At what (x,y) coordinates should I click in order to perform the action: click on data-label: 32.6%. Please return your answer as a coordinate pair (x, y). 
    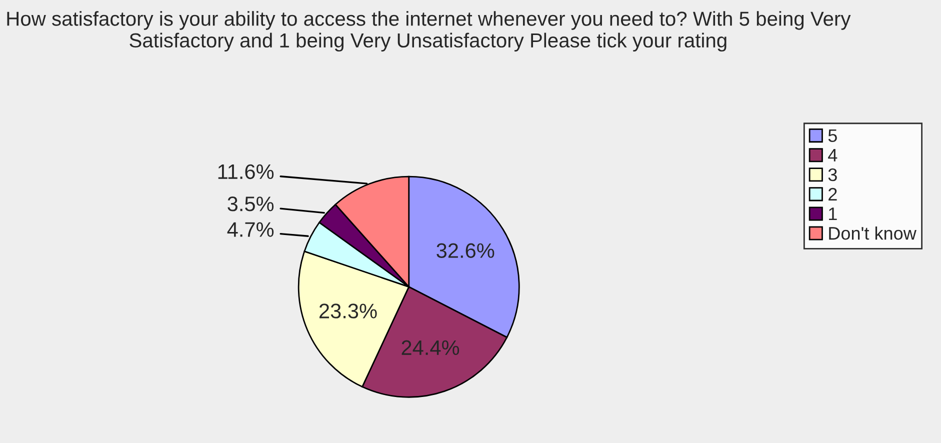
    Looking at the image, I should click on (465, 250).